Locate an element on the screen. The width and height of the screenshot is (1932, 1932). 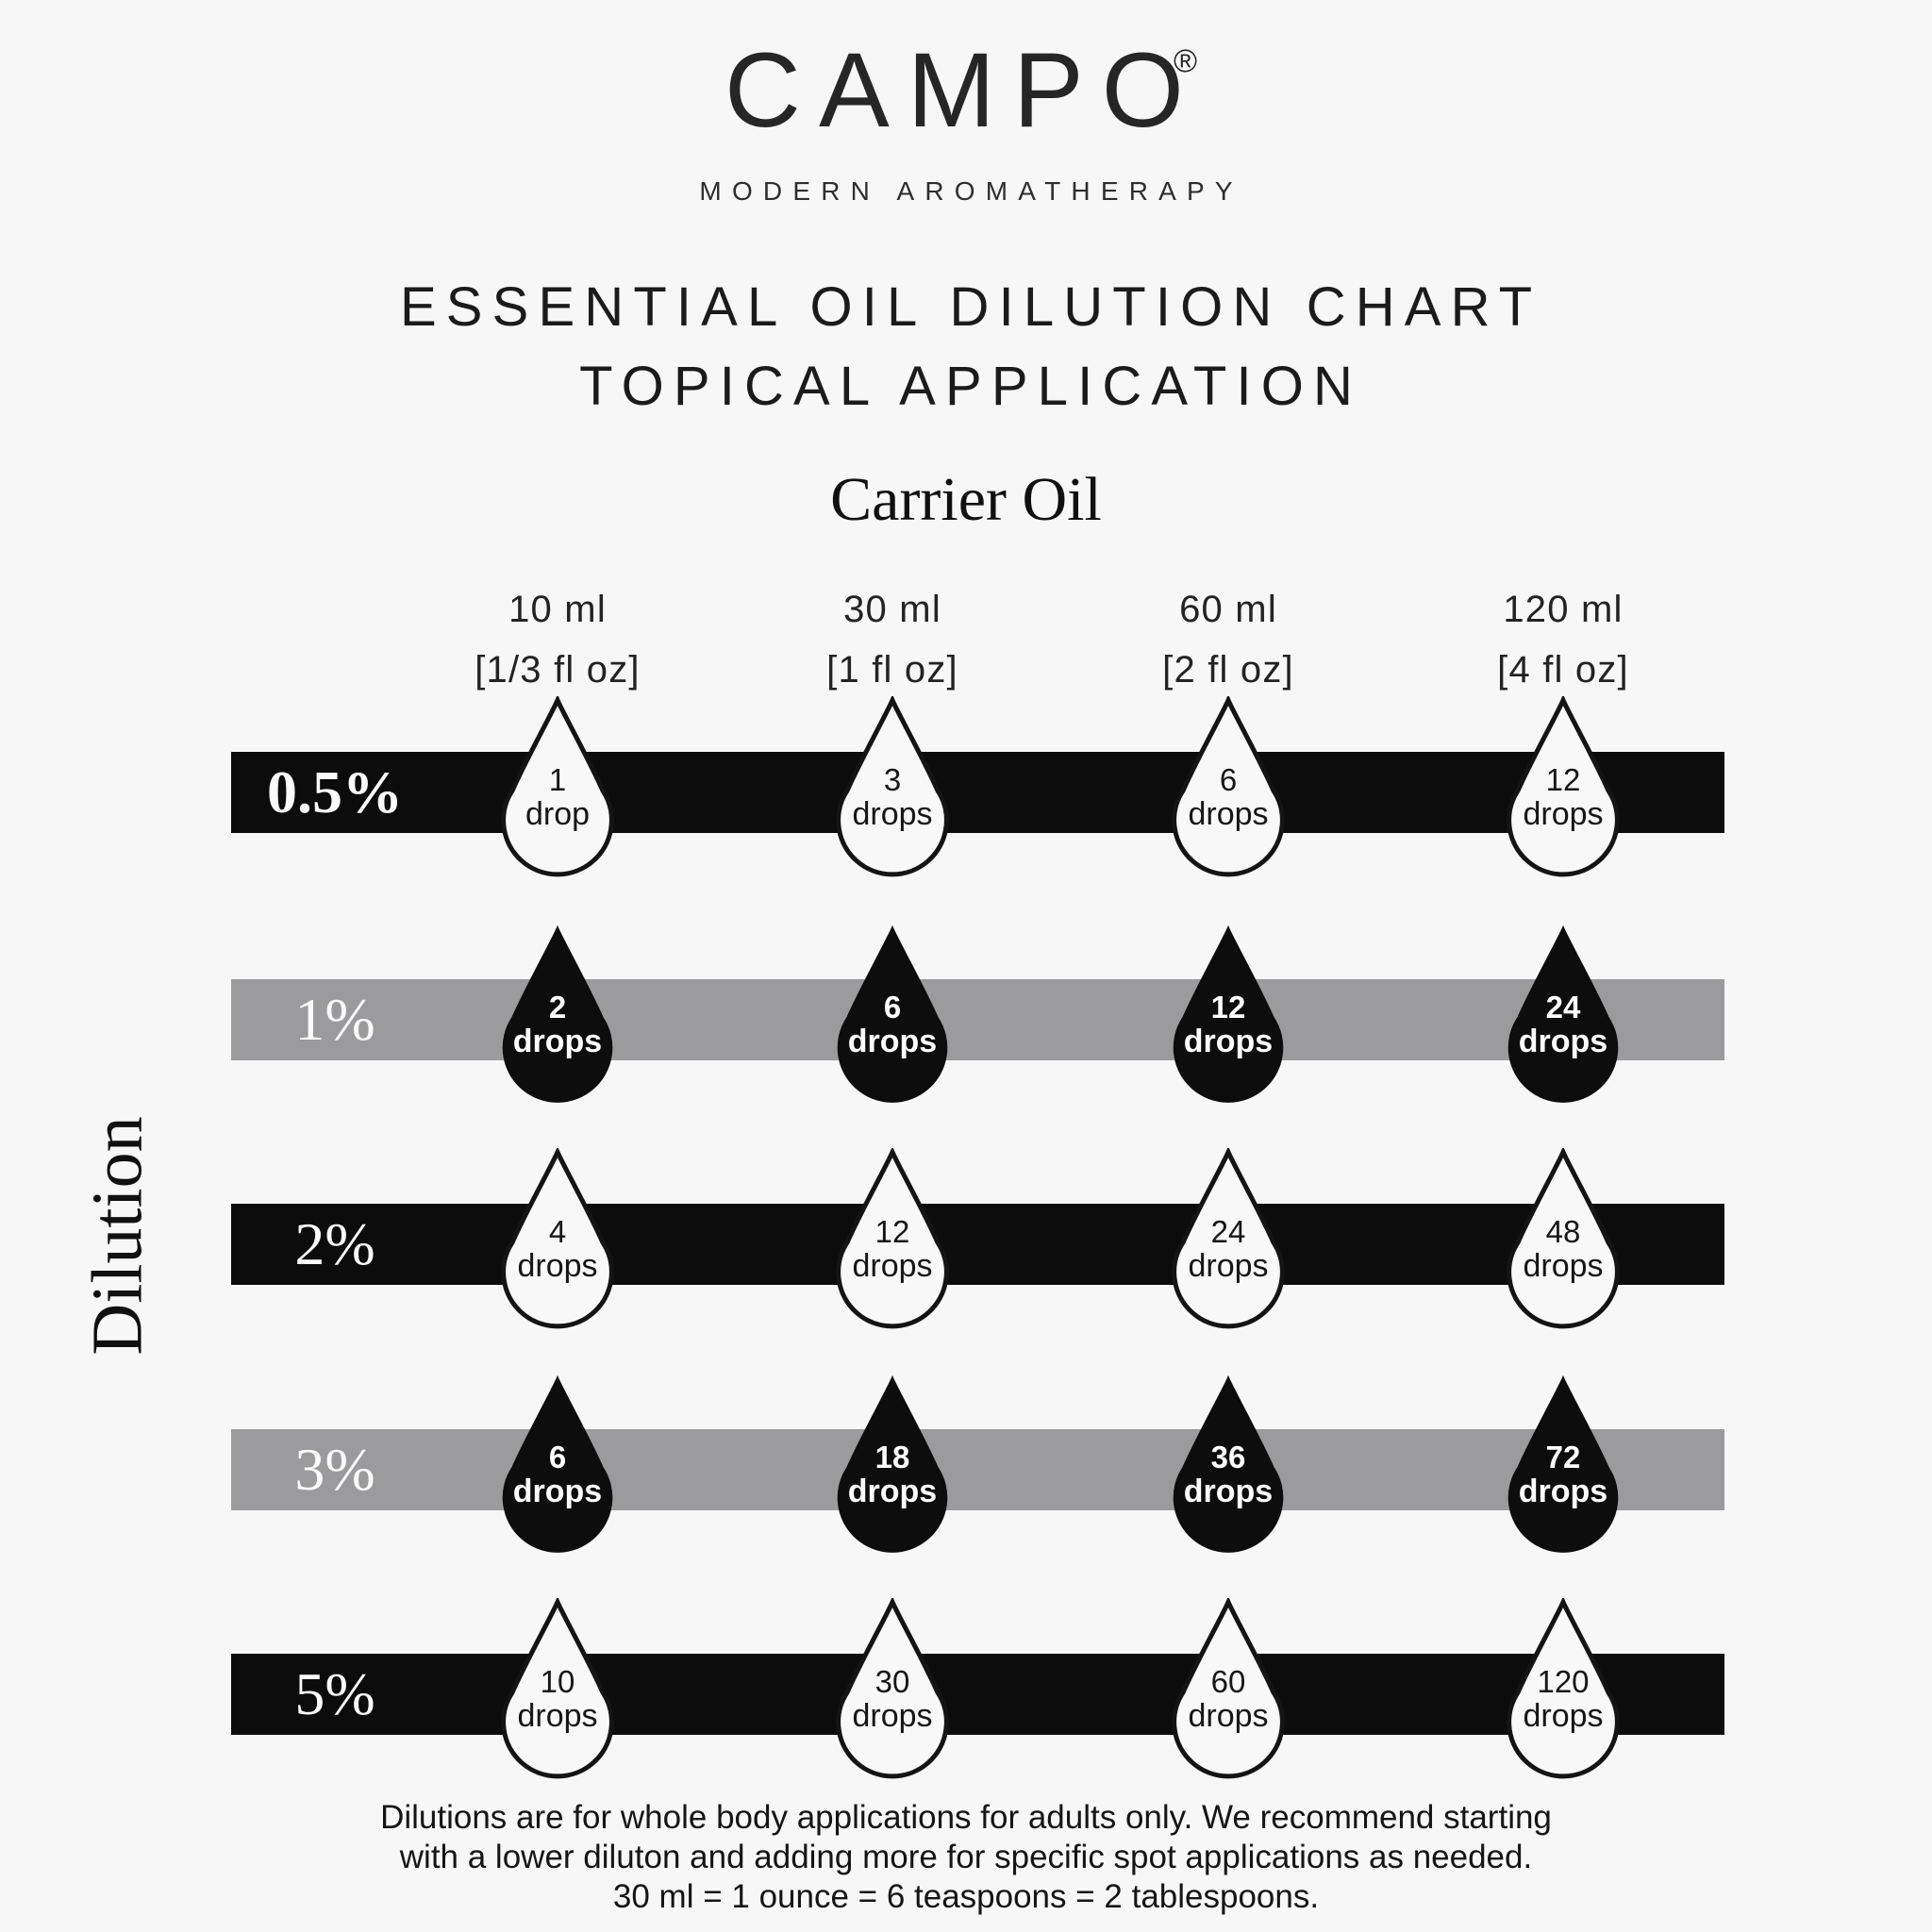
column-volume-ml: 120 ml is located at coordinates (1564, 610).